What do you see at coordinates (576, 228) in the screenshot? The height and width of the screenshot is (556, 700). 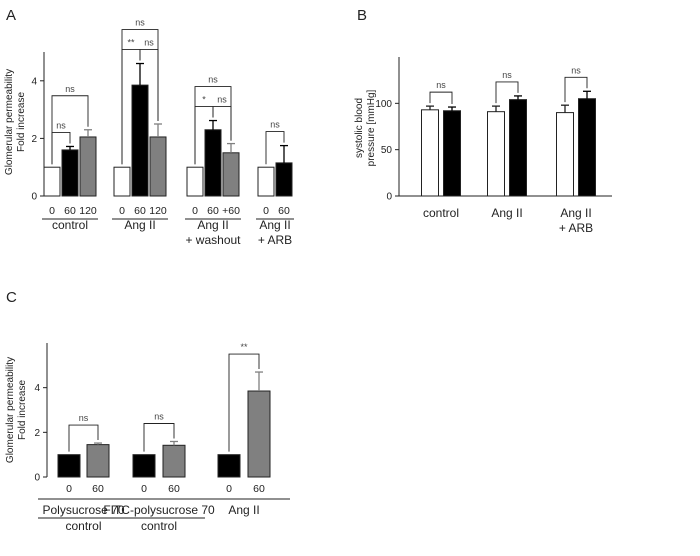 I see `group-label-b-2: + ARB` at bounding box center [576, 228].